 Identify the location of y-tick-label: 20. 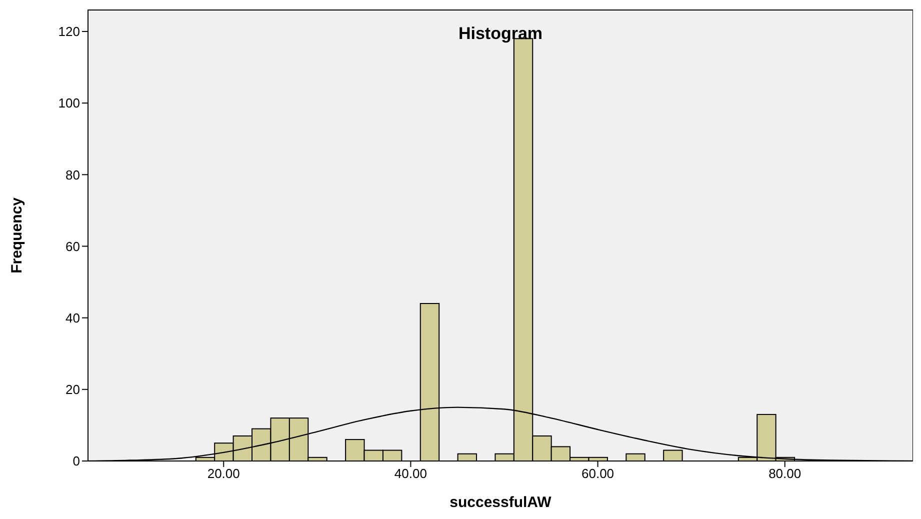
(73, 390).